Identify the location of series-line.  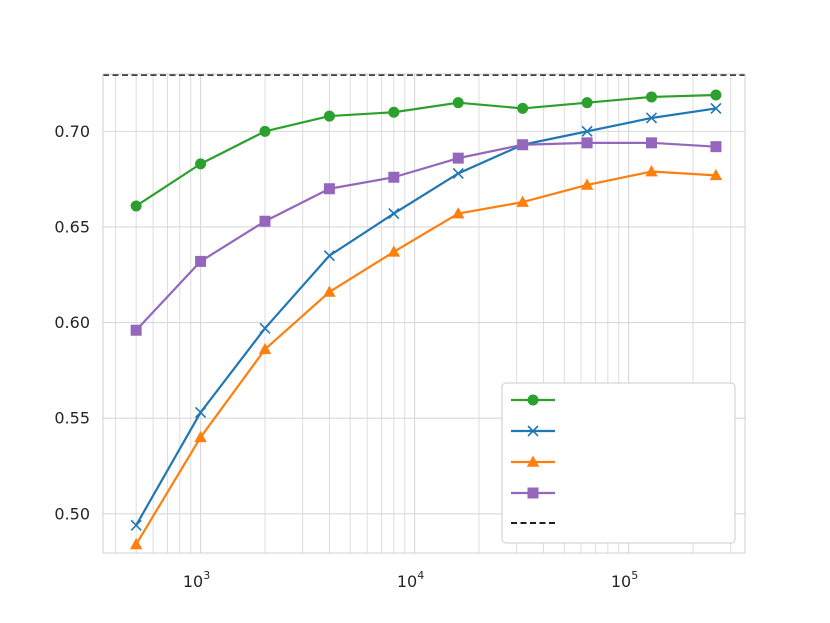
(425, 150).